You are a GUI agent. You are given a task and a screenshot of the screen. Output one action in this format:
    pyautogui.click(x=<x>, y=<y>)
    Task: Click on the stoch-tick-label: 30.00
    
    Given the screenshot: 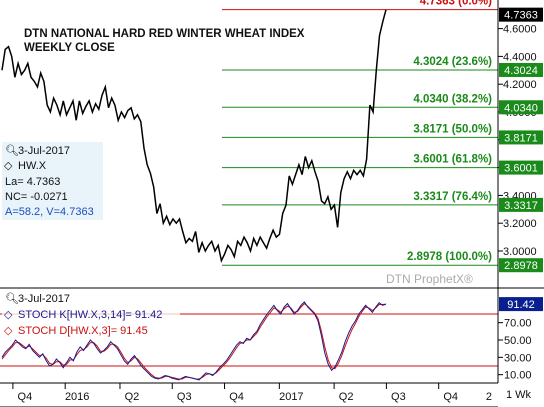 What is the action you would take?
    pyautogui.click(x=518, y=358)
    